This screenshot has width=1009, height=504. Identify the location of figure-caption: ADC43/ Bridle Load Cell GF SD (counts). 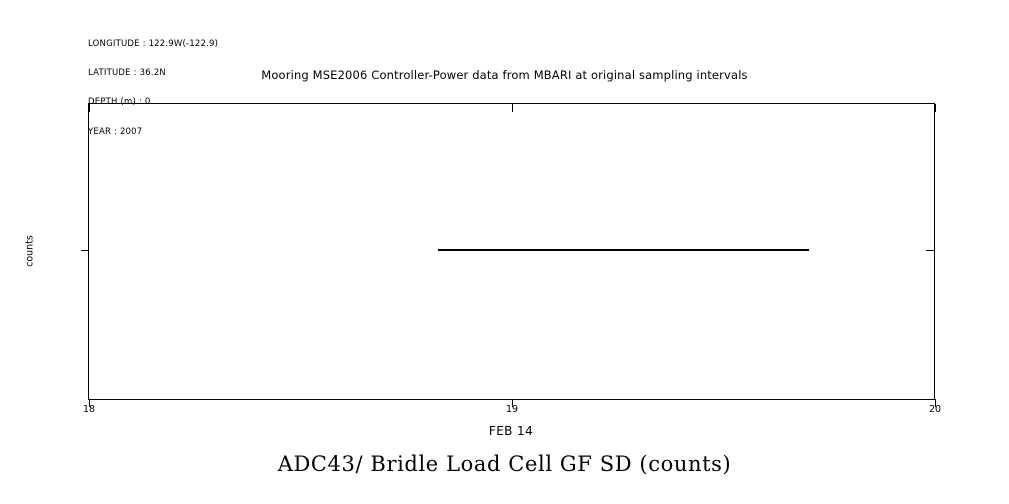
(504, 464).